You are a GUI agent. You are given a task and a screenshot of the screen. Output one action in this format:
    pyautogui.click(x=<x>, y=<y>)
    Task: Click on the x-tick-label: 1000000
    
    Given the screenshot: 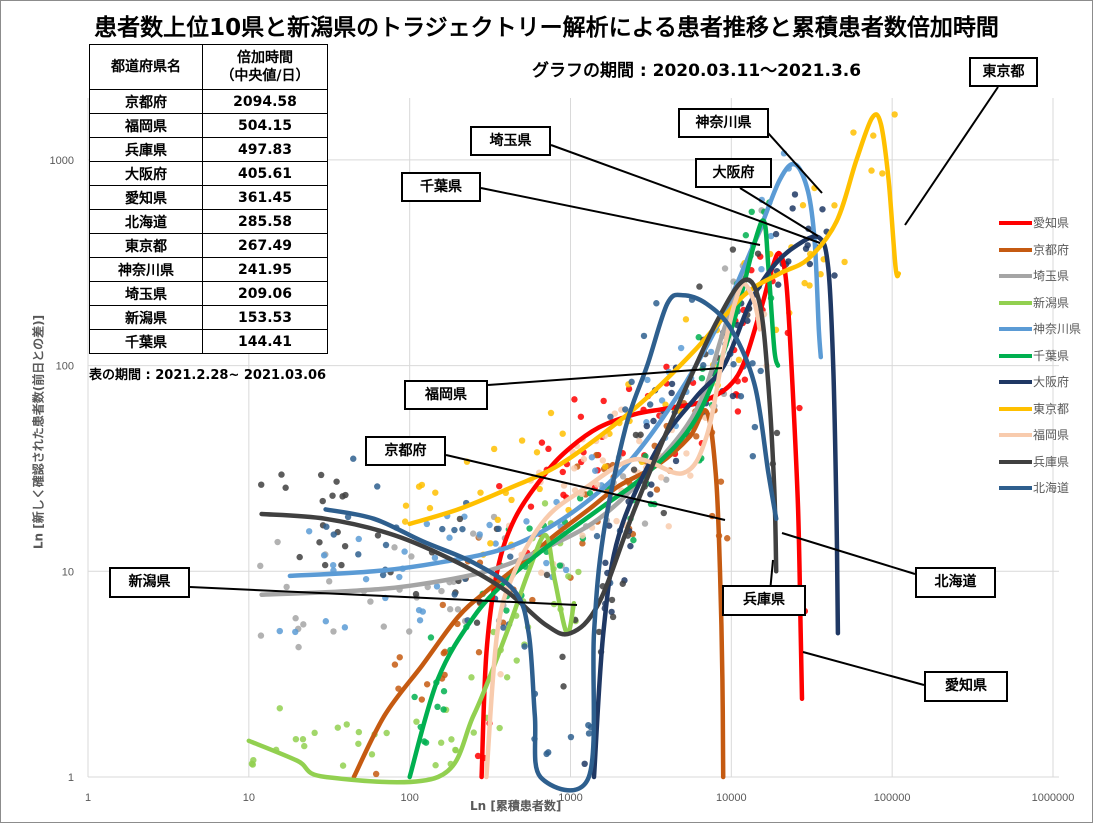 What is the action you would take?
    pyautogui.click(x=1053, y=798)
    